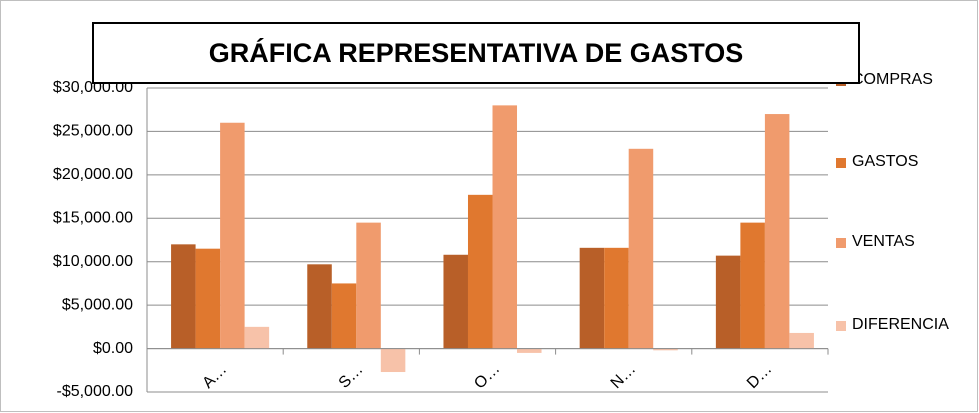  What do you see at coordinates (93, 131) in the screenshot?
I see `y-tick-label: $25,000.00` at bounding box center [93, 131].